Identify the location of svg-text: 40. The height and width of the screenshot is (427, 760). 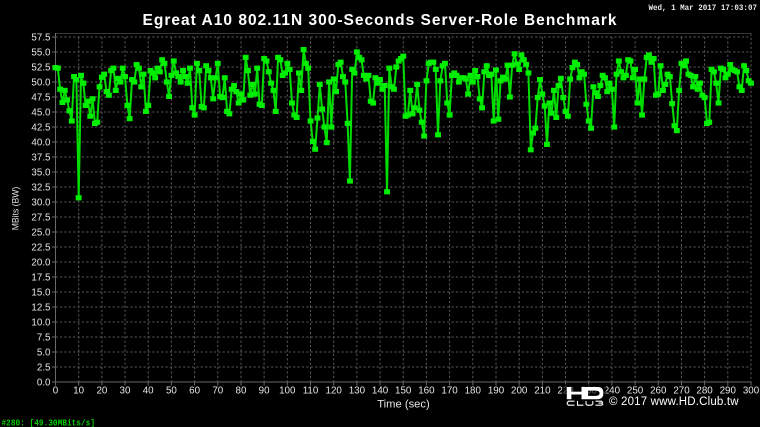
(148, 391).